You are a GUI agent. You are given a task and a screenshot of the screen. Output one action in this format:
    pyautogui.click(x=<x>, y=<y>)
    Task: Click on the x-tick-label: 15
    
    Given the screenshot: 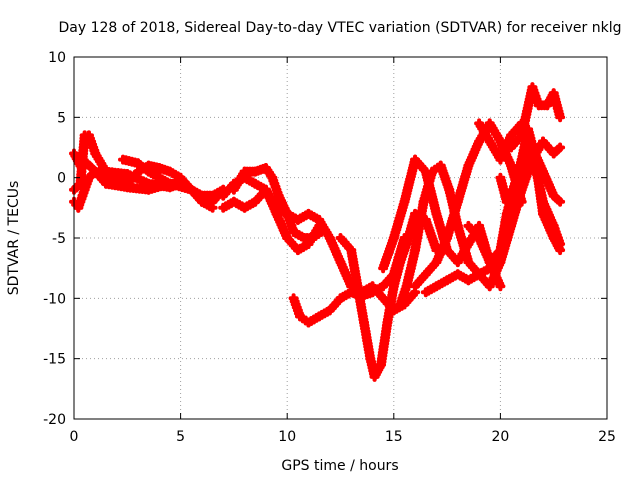 What is the action you would take?
    pyautogui.click(x=394, y=437)
    